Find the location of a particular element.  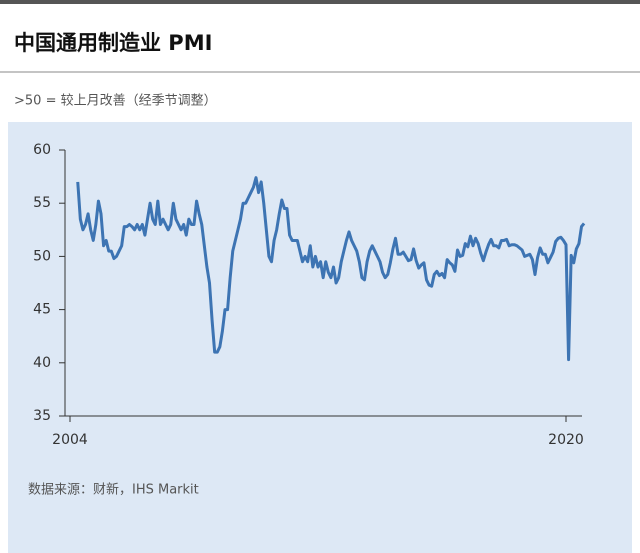

y-tick-label: 55 is located at coordinates (42, 203).